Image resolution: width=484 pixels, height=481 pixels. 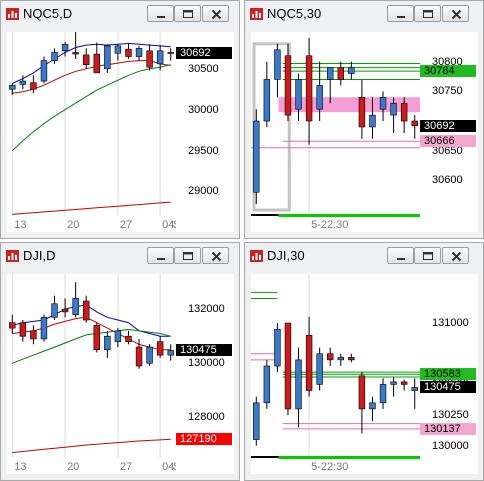 I want to click on price-axis-label: 132000, so click(x=206, y=309).